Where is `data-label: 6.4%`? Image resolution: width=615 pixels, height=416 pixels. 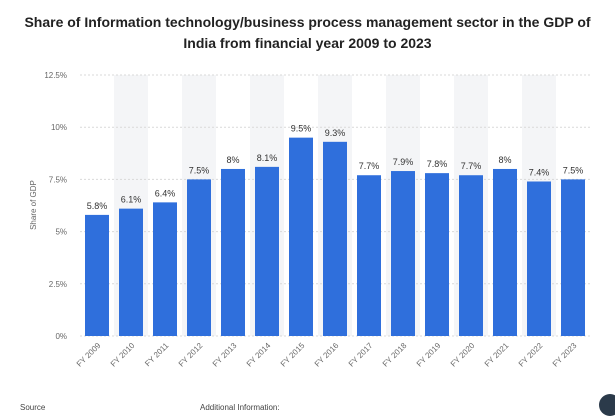
data-label: 6.4% is located at coordinates (165, 193).